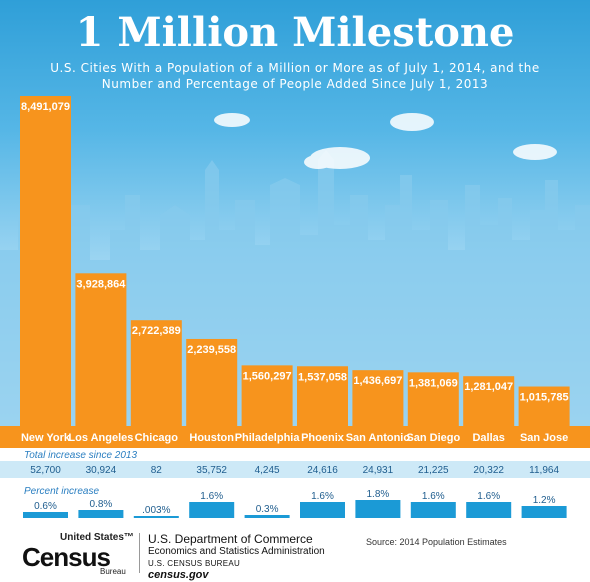 The image size is (590, 582). I want to click on population-value-label: 1,015,785, so click(544, 398).